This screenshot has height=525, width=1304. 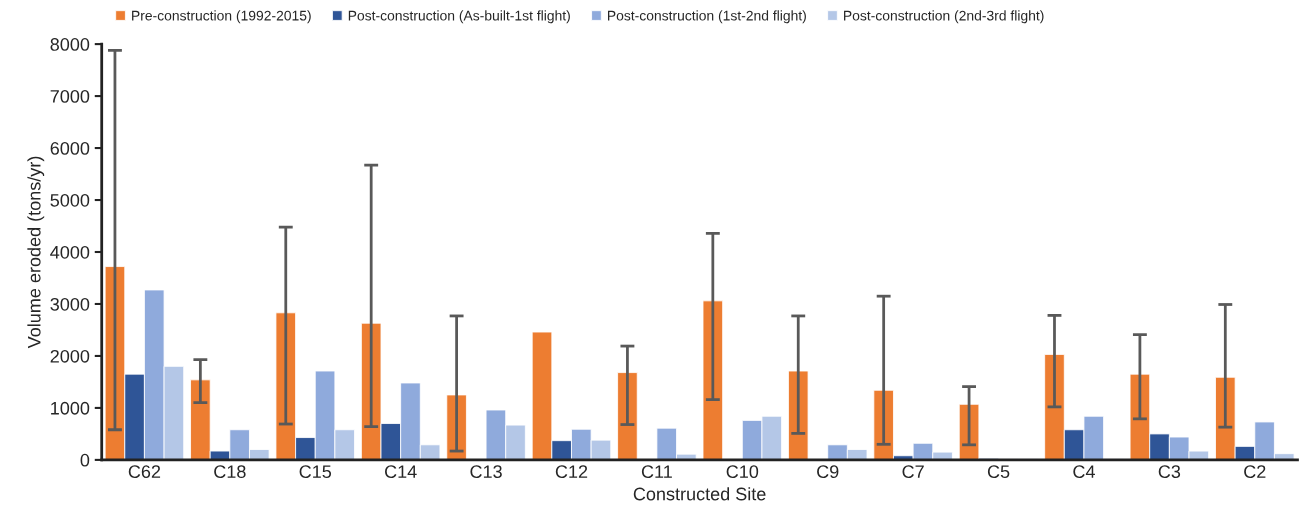 What do you see at coordinates (1169, 472) in the screenshot?
I see `x-tick-label: C3` at bounding box center [1169, 472].